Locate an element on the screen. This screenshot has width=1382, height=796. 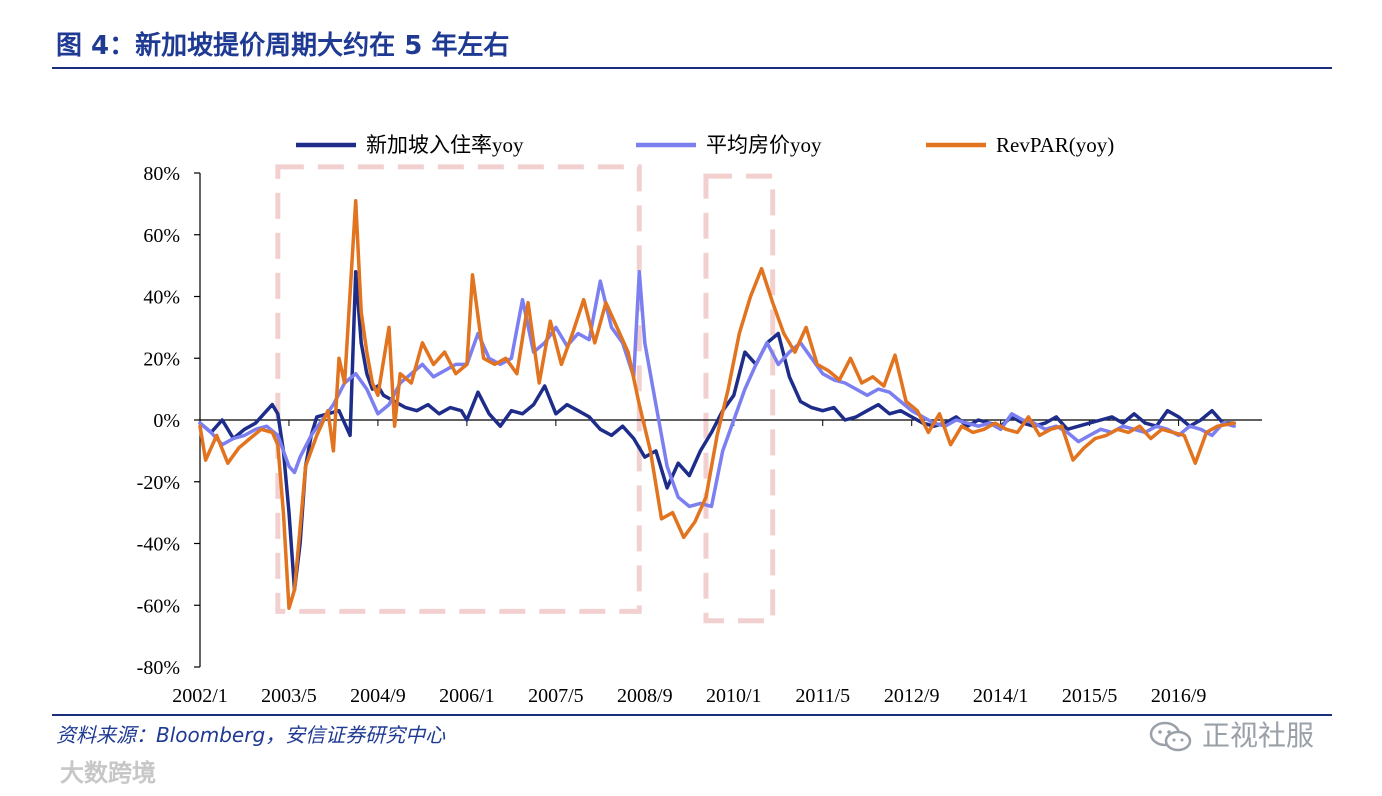
source-note: 资料来源：Bloomberg，安信证券研究中心 is located at coordinates (251, 735).